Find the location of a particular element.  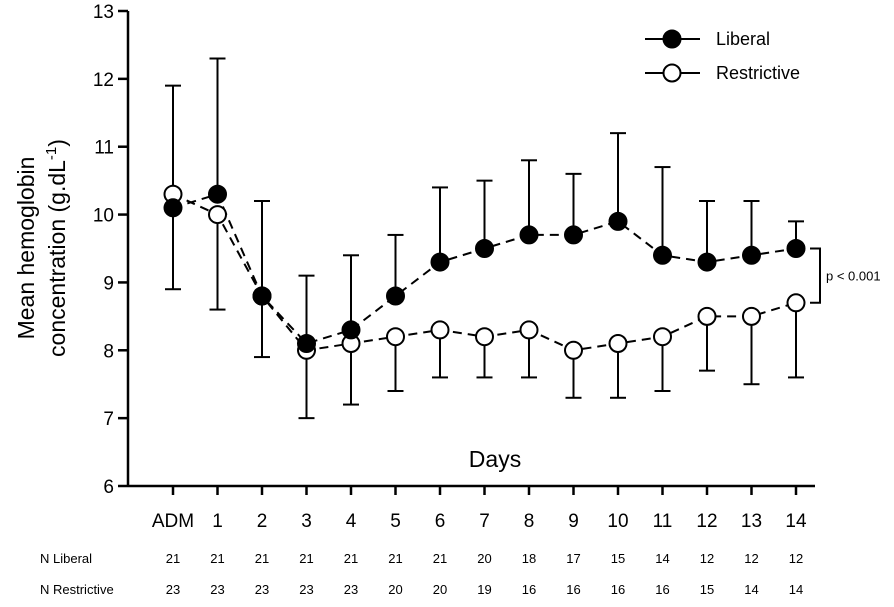

x-tick-label: 13 is located at coordinates (751, 521).